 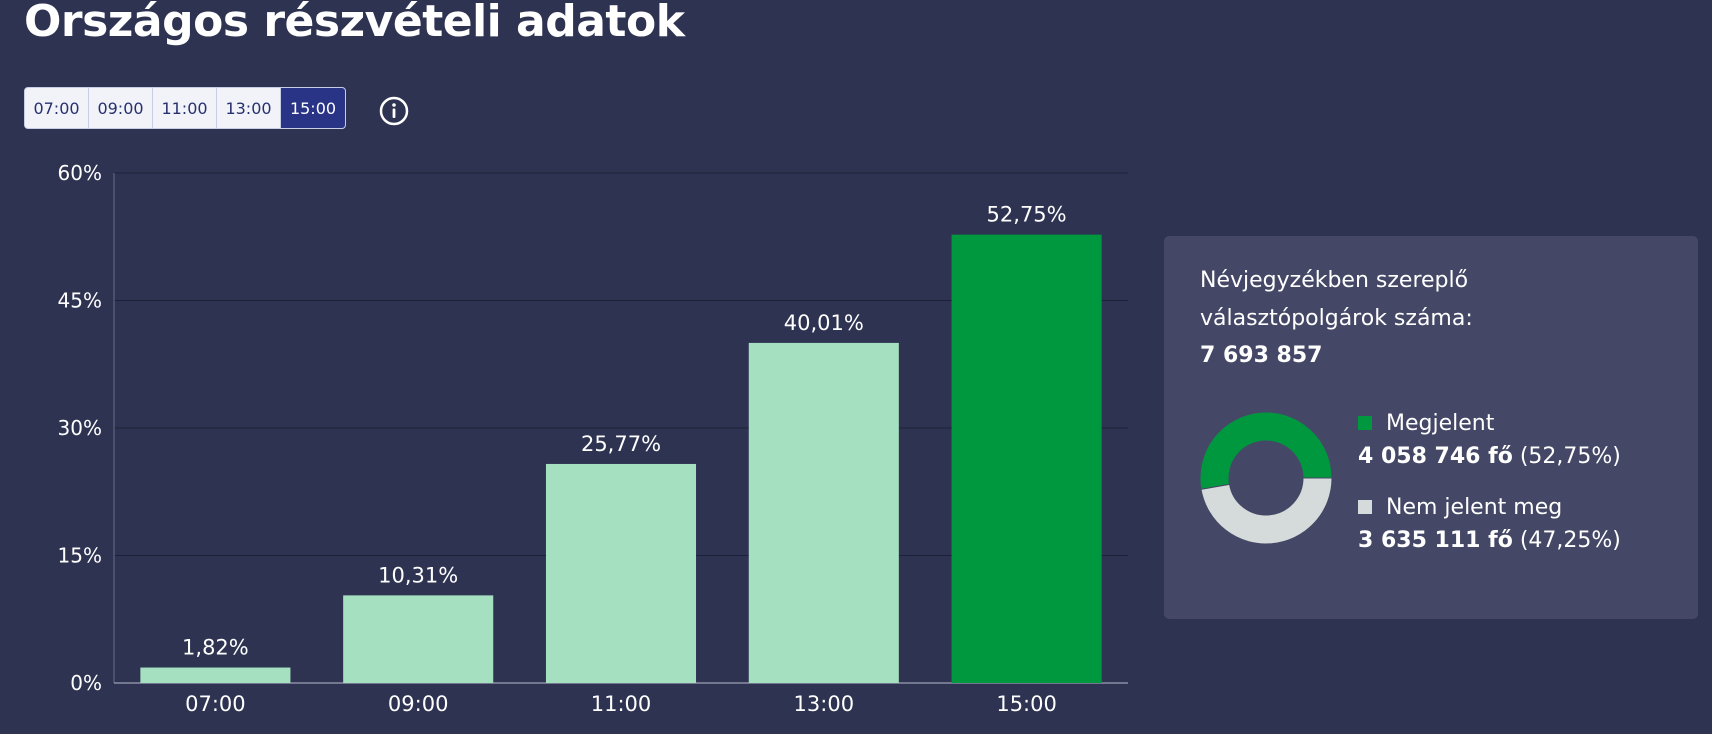 What do you see at coordinates (57, 108) in the screenshot?
I see `tab-0700: 07:00` at bounding box center [57, 108].